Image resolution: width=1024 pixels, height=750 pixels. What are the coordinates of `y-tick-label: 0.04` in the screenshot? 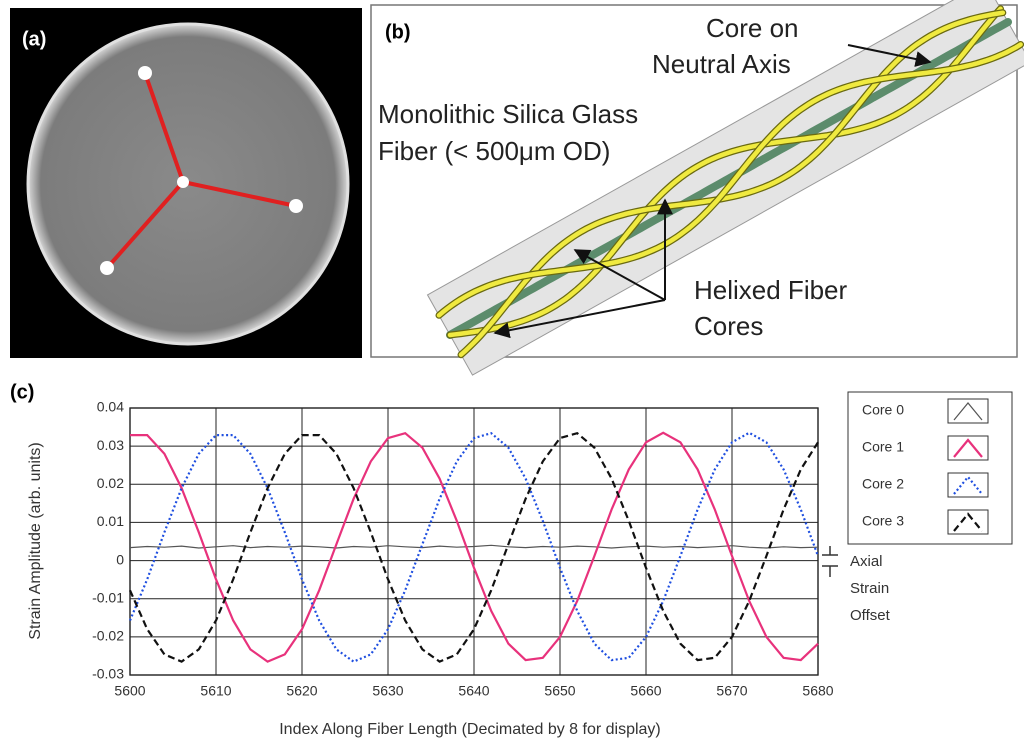 It's located at (110, 407).